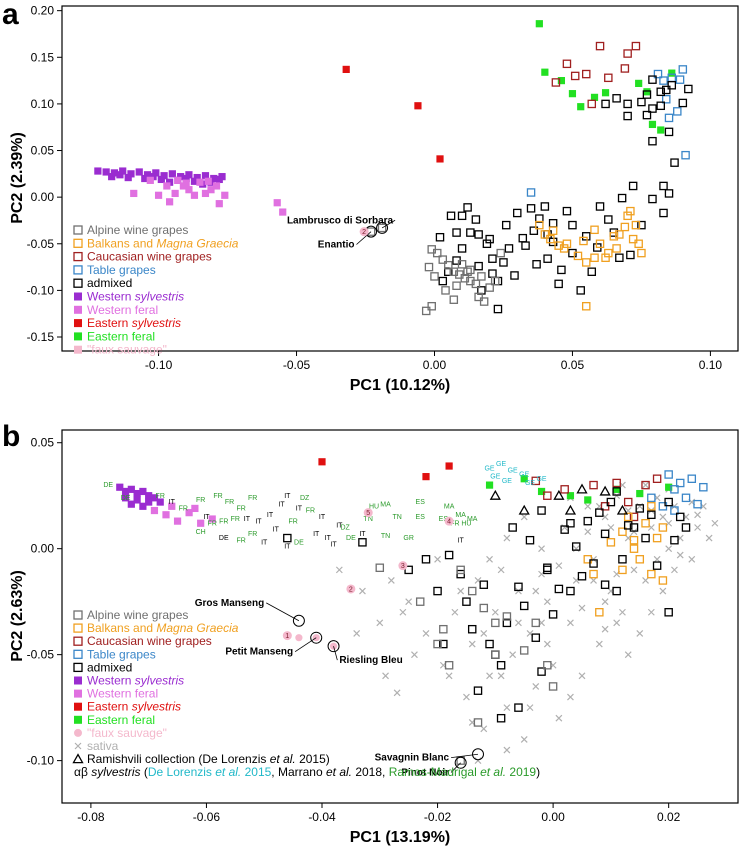 Image resolution: width=748 pixels, height=853 pixels. Describe the element at coordinates (351, 589) in the screenshot. I see `faux-sauvage-number-badge` at that location.